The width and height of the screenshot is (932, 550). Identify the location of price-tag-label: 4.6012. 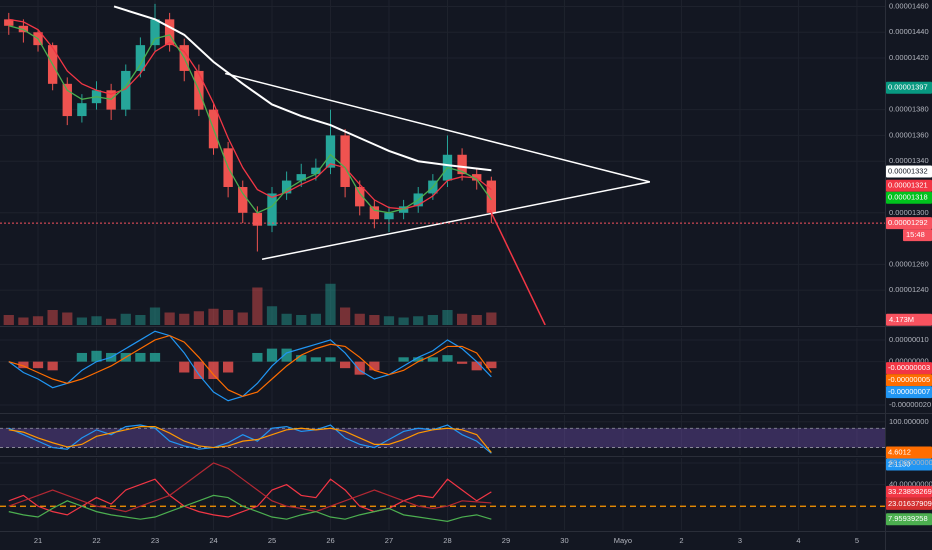
(899, 452).